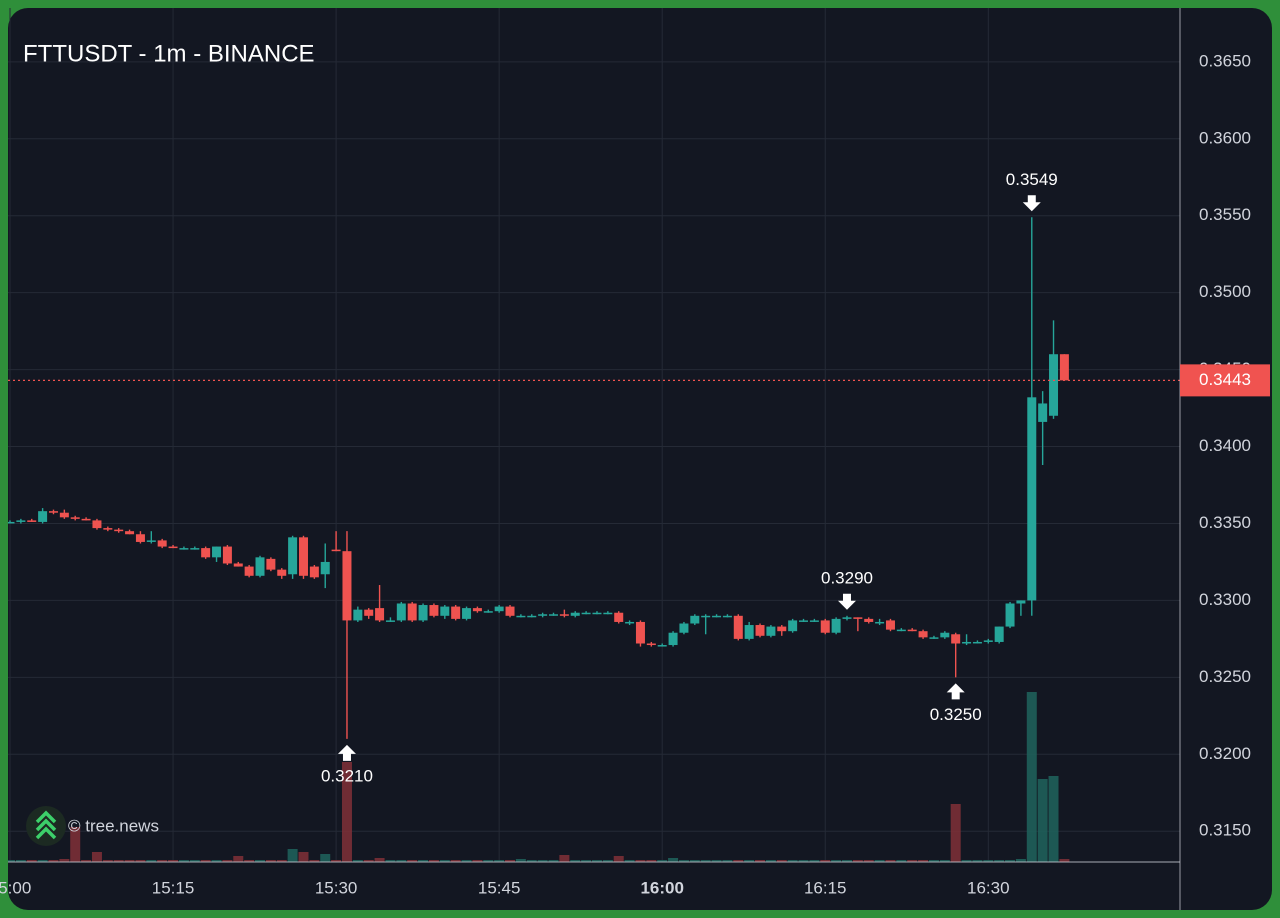 This screenshot has height=918, width=1280. What do you see at coordinates (1225, 291) in the screenshot?
I see `y-tick-label: 0.3500` at bounding box center [1225, 291].